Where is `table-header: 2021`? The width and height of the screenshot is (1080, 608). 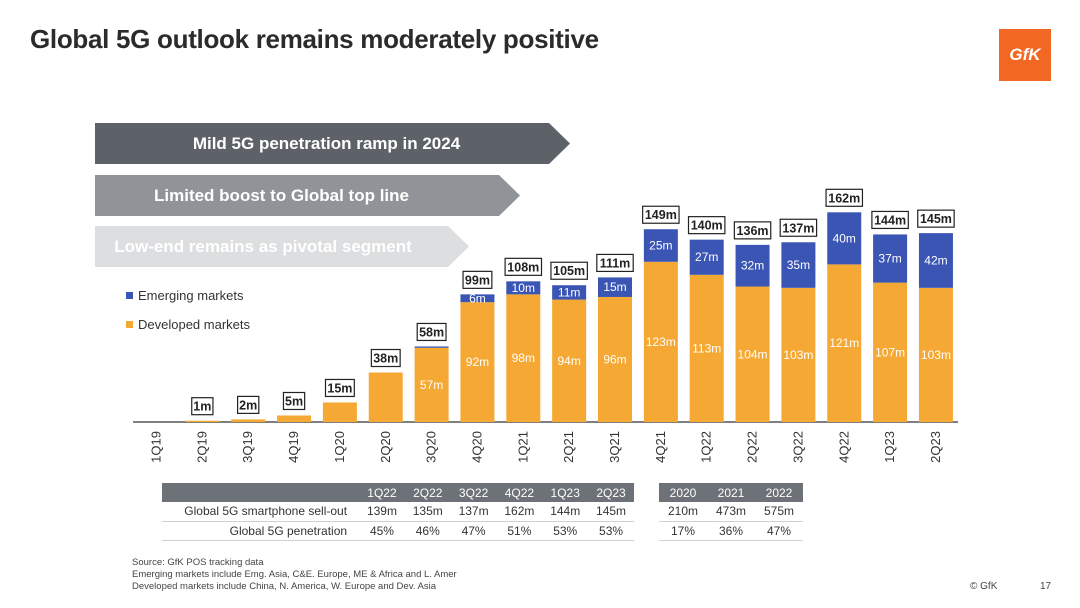
table-header: 2021 is located at coordinates (731, 492).